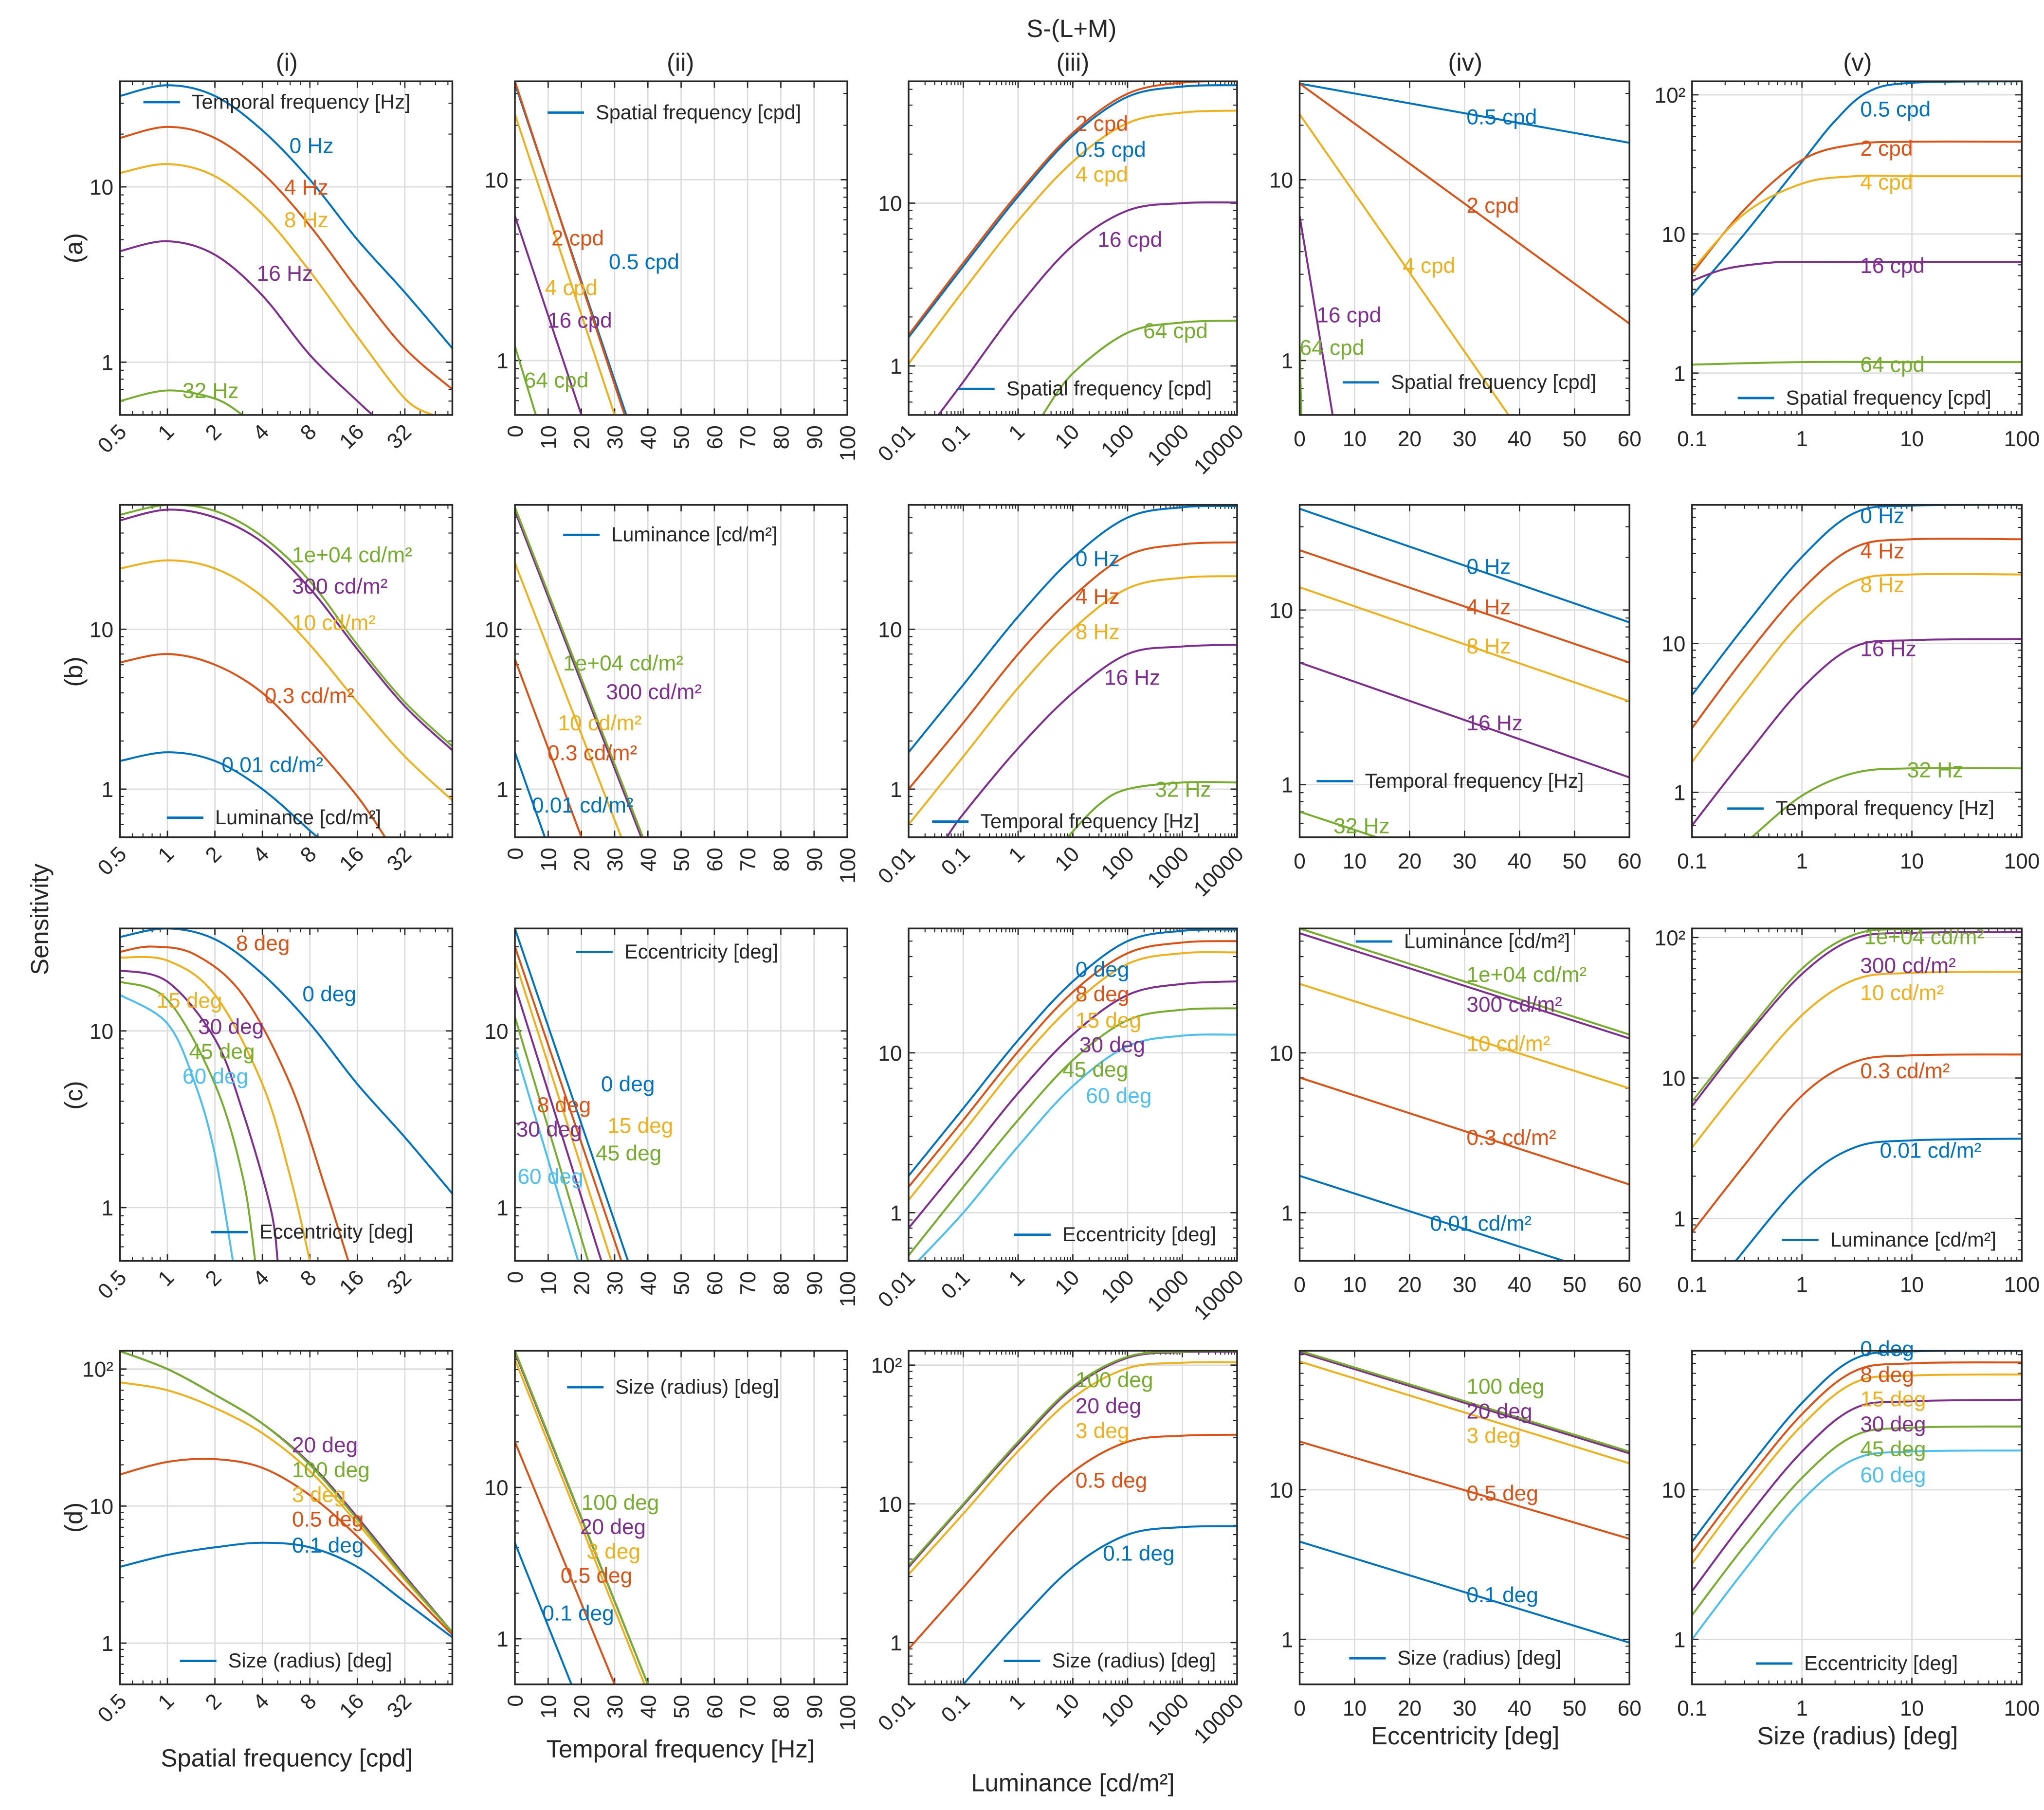 This screenshot has width=2044, height=1810. Describe the element at coordinates (1475, 780) in the screenshot. I see `legend-label: Temporal frequency [Hz]` at that location.